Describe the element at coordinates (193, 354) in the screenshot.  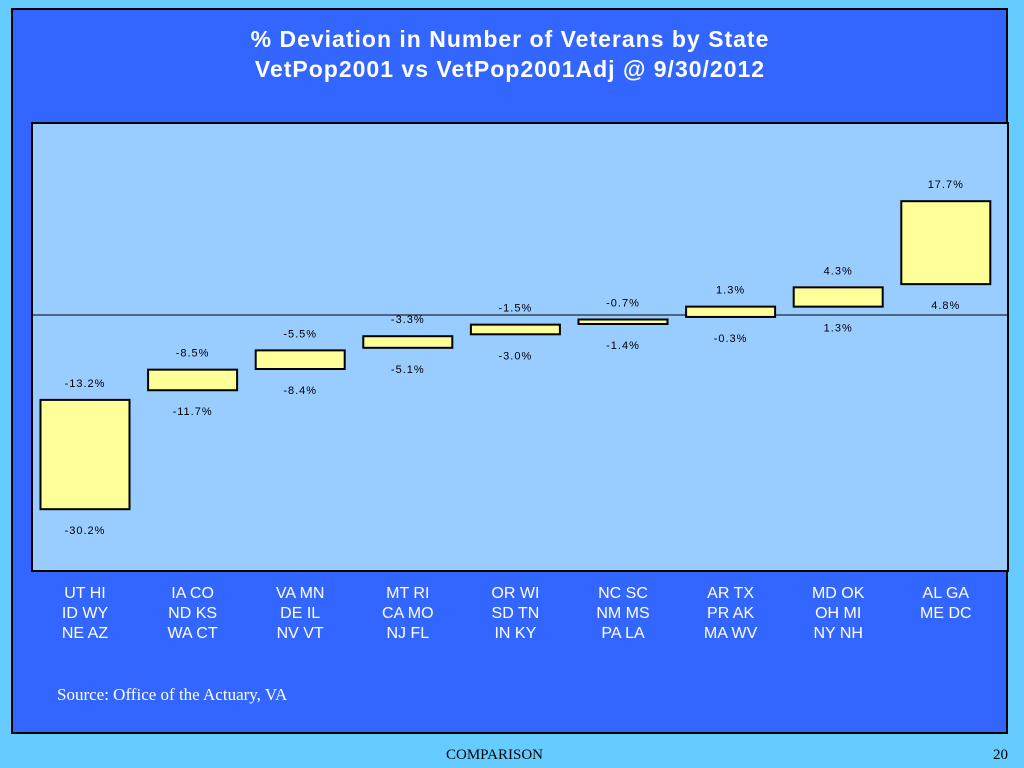
I see `high-value-label: -8.5%` at that location.